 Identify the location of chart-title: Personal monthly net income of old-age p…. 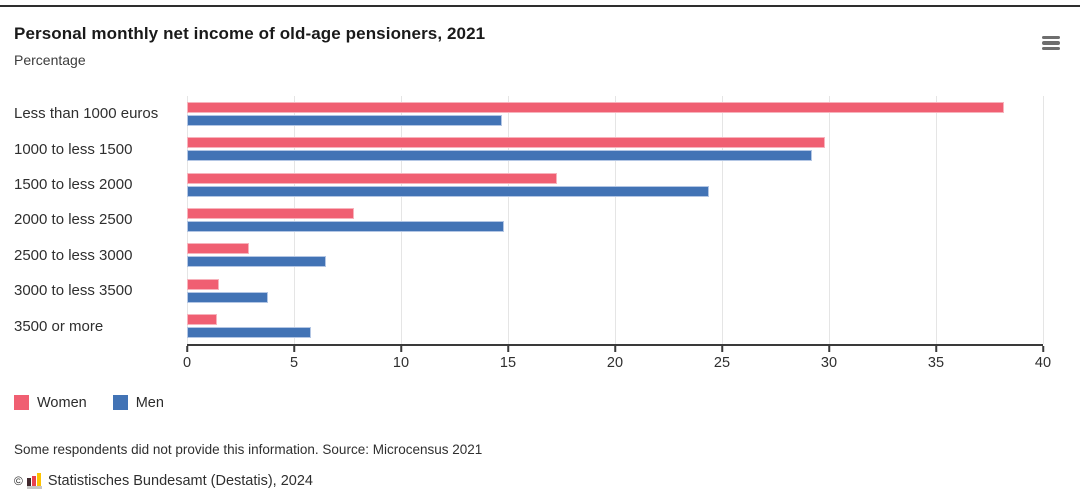
(250, 33).